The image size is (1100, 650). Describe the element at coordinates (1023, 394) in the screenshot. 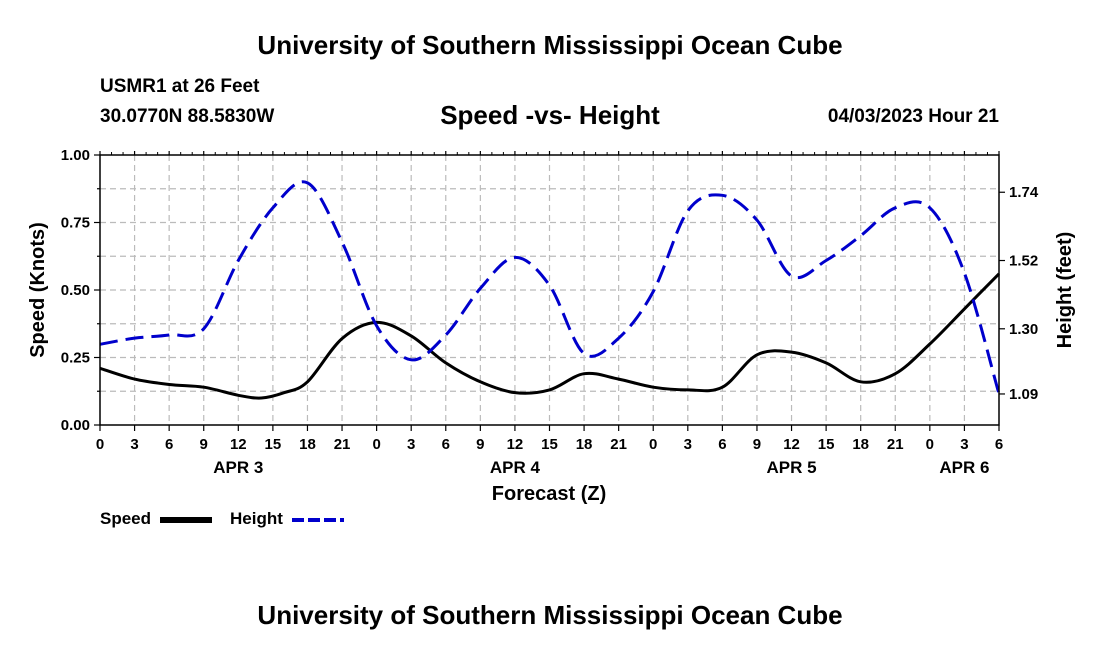

I see `y-right-tick-label: 1.09` at that location.